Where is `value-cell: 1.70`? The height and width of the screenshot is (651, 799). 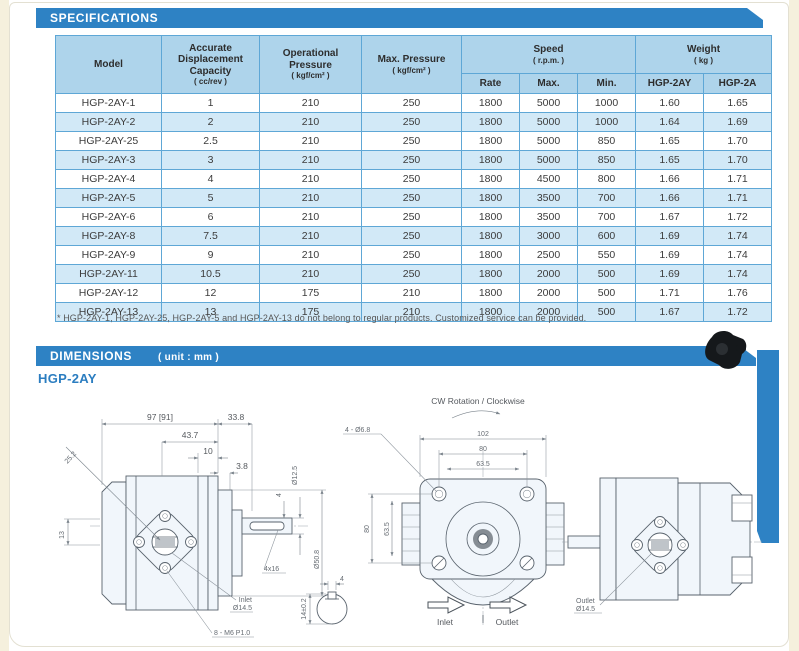
value-cell: 1.70 is located at coordinates (738, 141).